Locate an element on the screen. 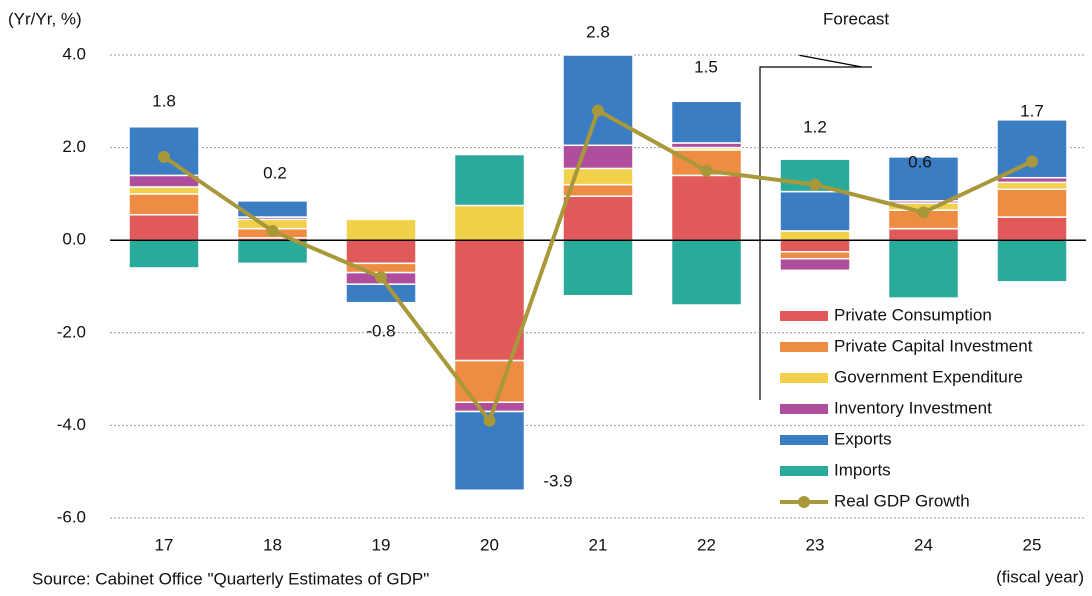 This screenshot has height=596, width=1092. data-label: 0.6 is located at coordinates (920, 161).